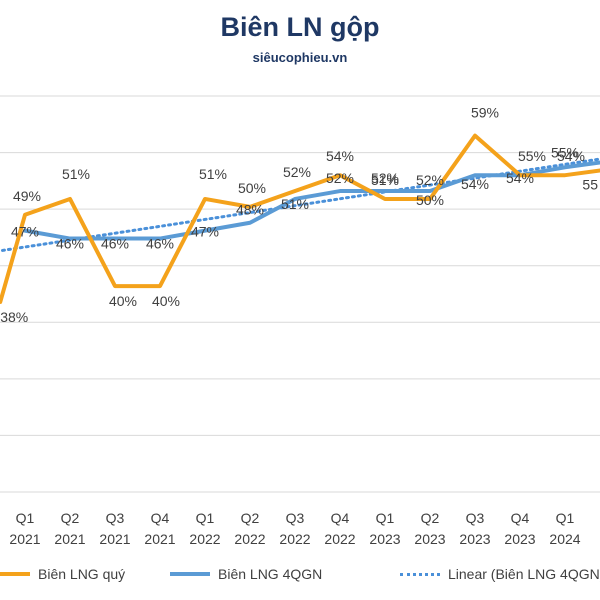 The width and height of the screenshot is (600, 600). Describe the element at coordinates (250, 210) in the screenshot. I see `data-label-4q: 48%` at that location.